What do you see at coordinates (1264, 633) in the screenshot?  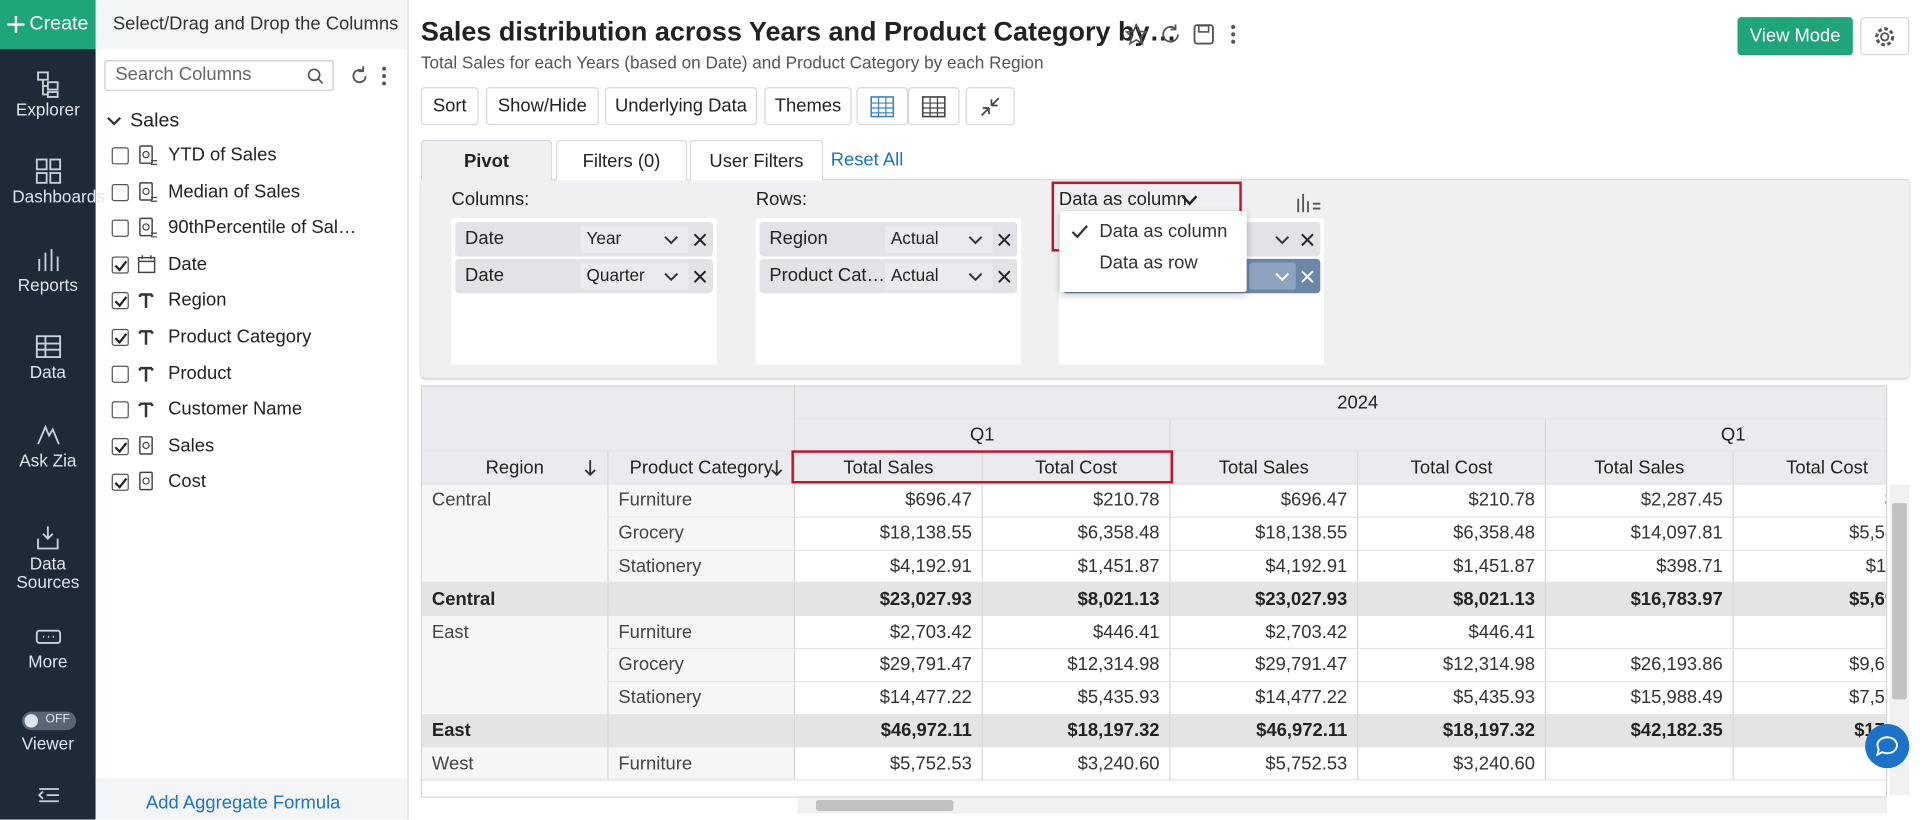 I see `value-cell: $2,703.42` at bounding box center [1264, 633].